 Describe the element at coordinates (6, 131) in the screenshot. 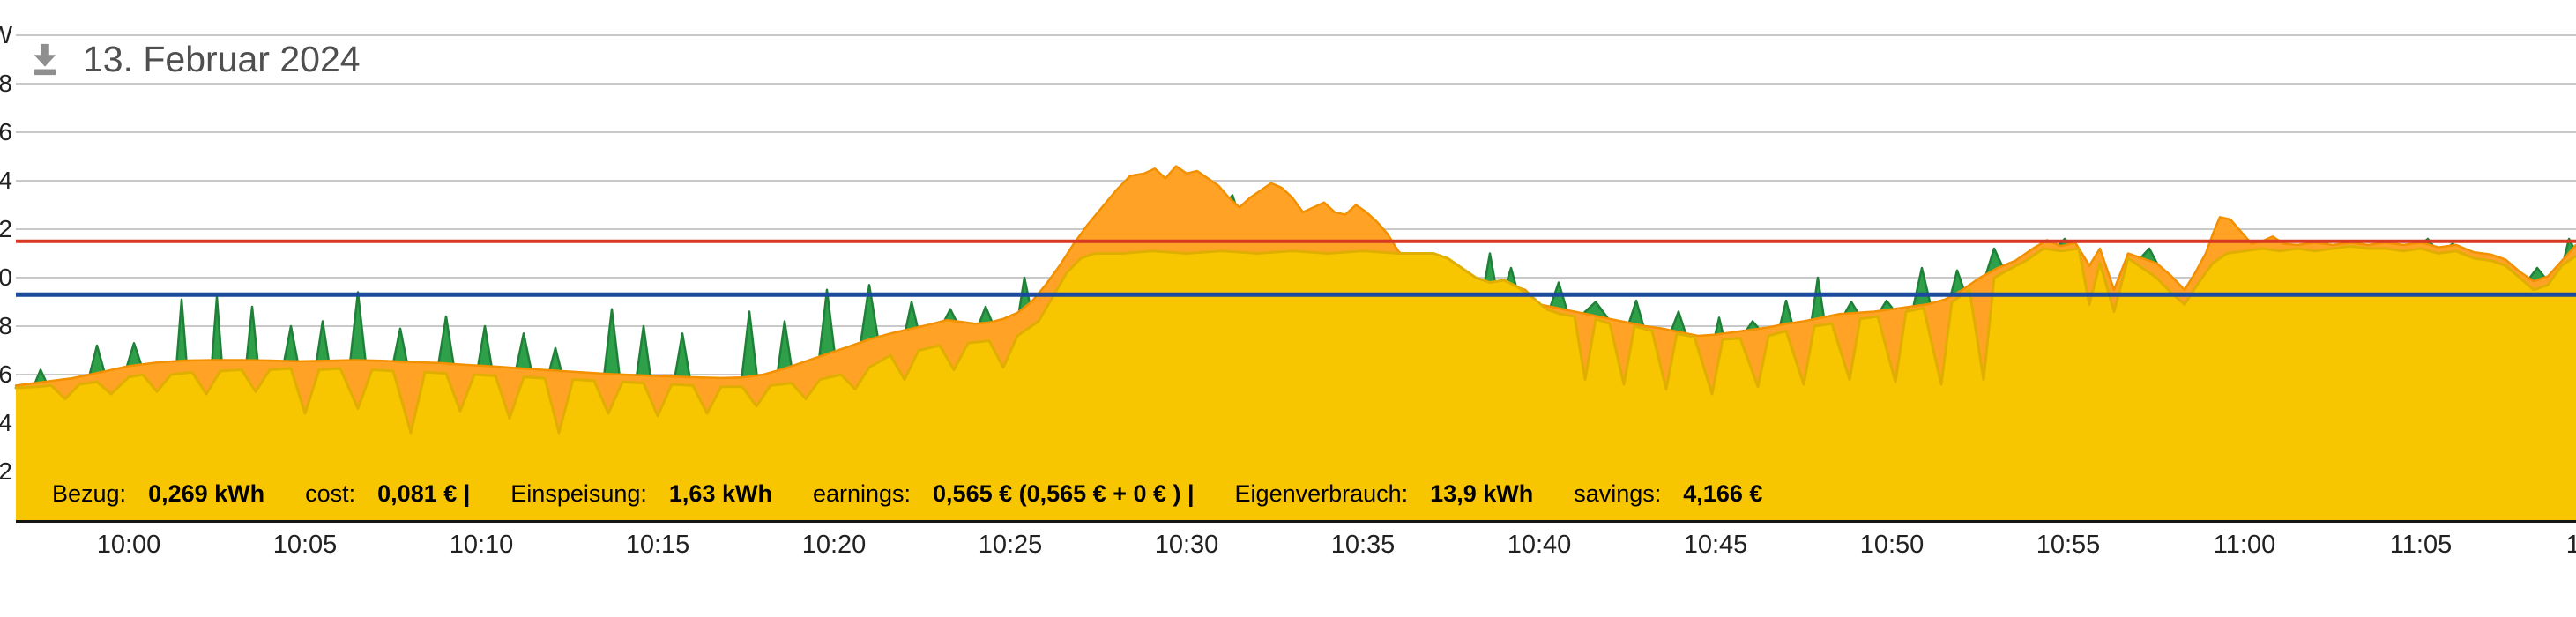

I see `y-axis-label: 1,6` at that location.